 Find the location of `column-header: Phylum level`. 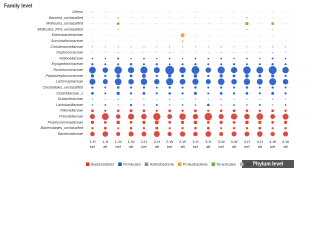

column-header: Phylum level is located at coordinates (268, 165).